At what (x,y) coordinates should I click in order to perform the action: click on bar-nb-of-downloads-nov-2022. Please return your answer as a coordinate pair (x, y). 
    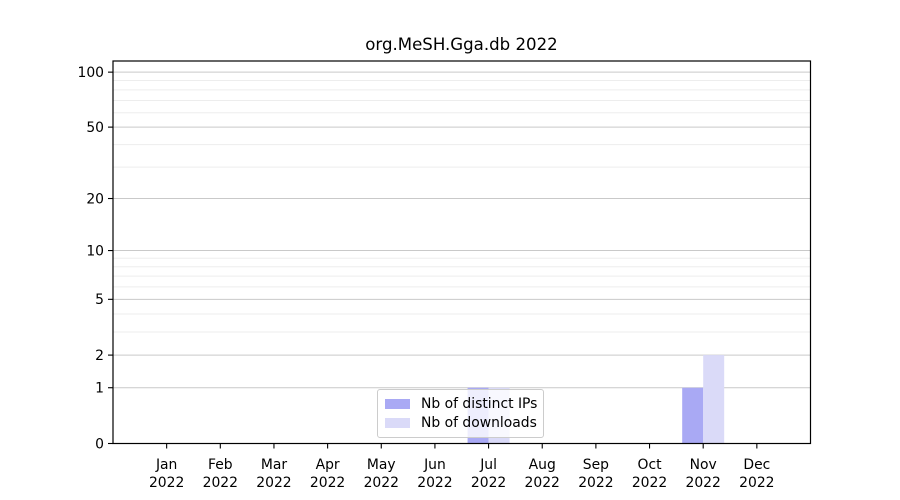
    Looking at the image, I should click on (714, 399).